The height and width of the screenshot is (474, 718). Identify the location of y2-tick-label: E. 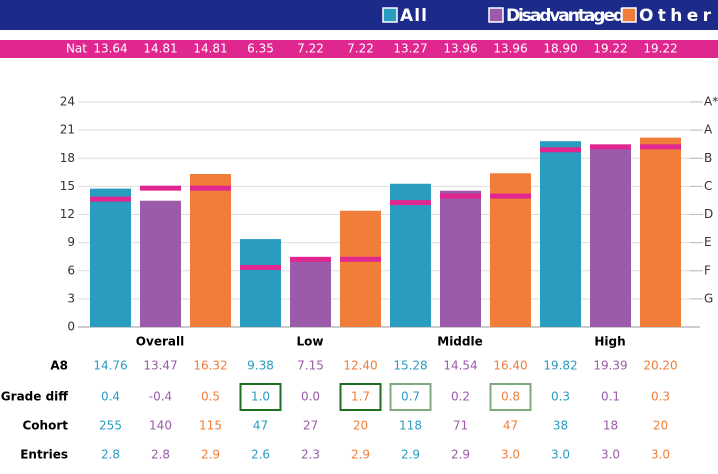
(708, 242).